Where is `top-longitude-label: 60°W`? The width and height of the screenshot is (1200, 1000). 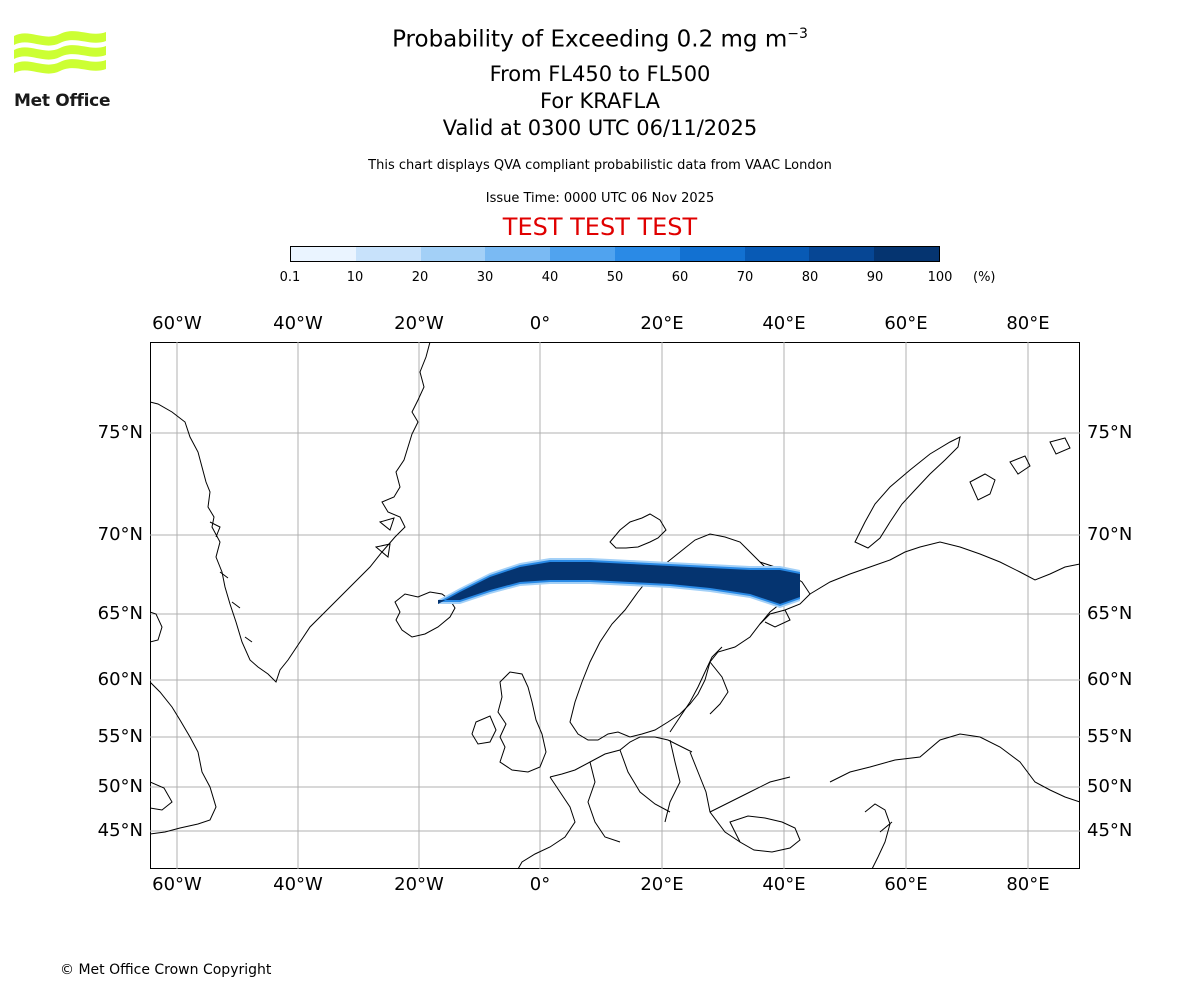
top-longitude-label: 60°W is located at coordinates (177, 323).